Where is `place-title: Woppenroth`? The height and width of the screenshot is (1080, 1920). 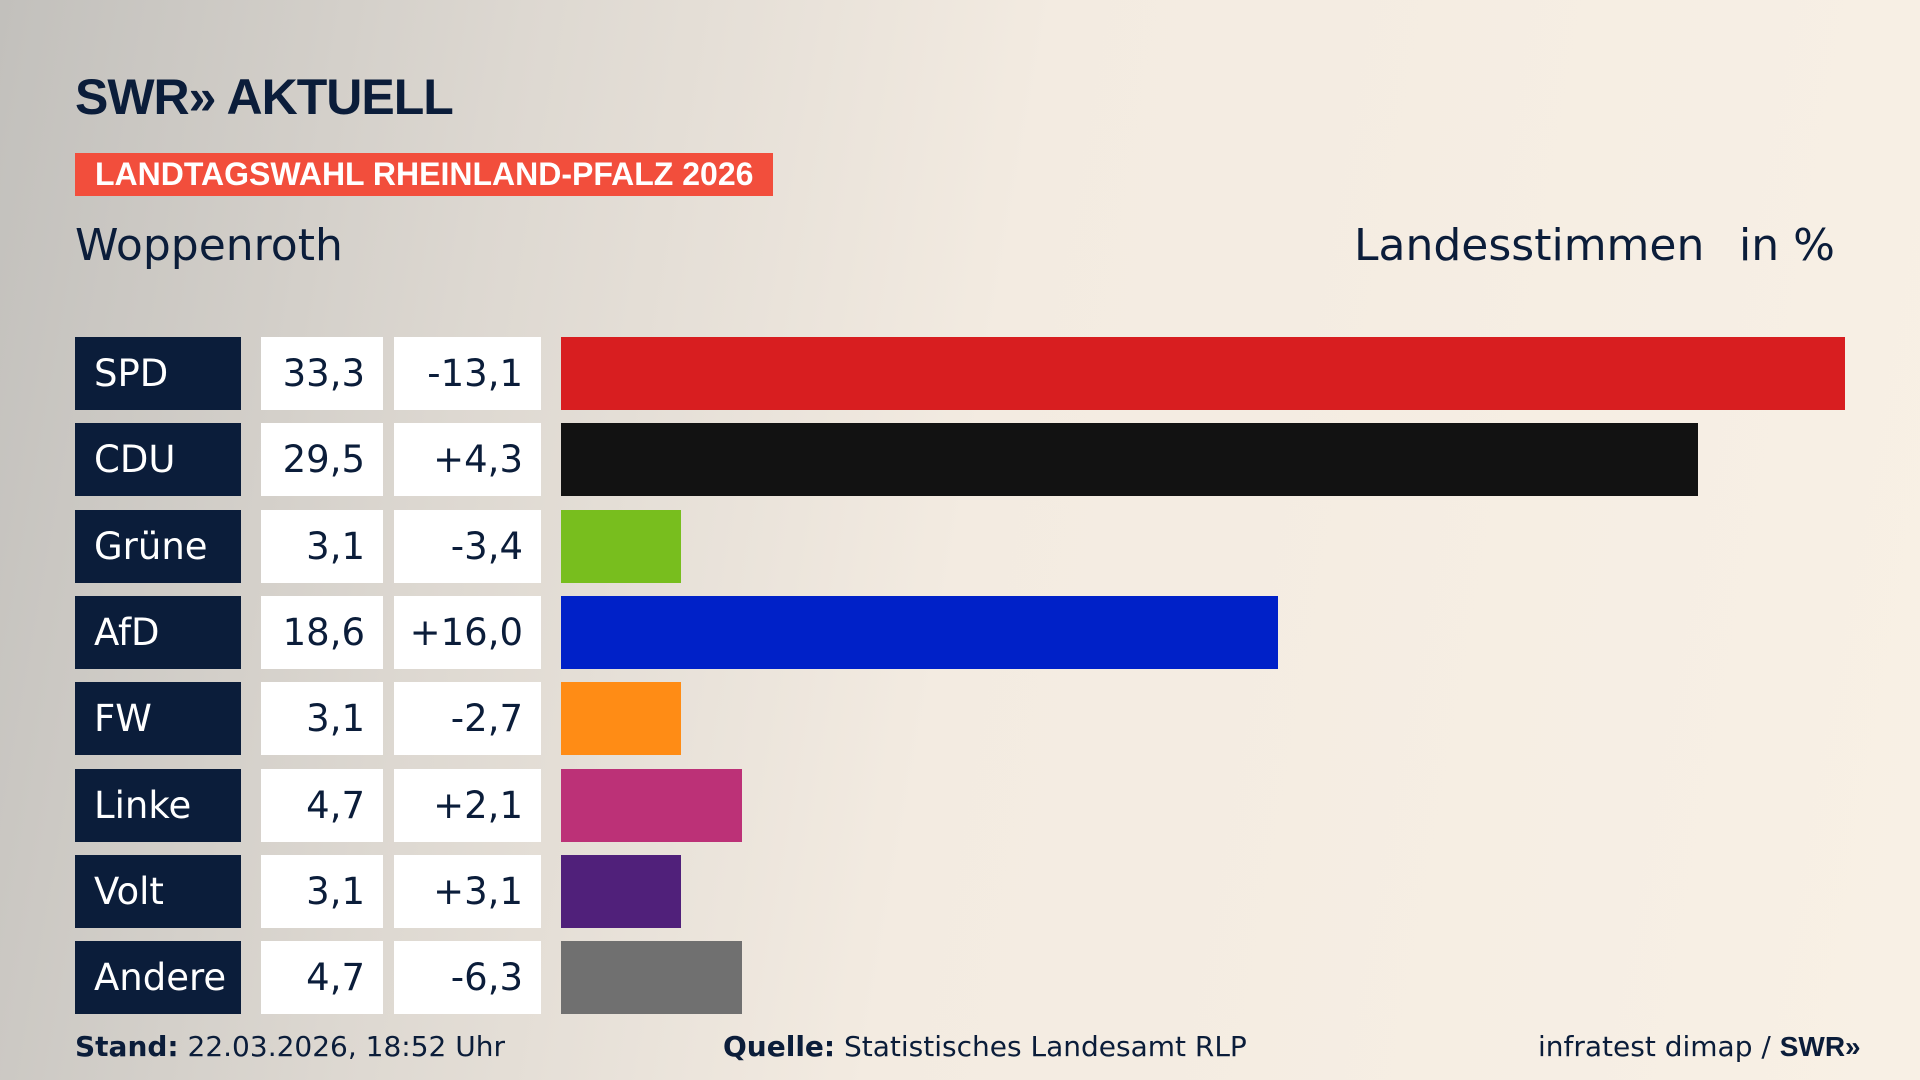 place-title: Woppenroth is located at coordinates (209, 245).